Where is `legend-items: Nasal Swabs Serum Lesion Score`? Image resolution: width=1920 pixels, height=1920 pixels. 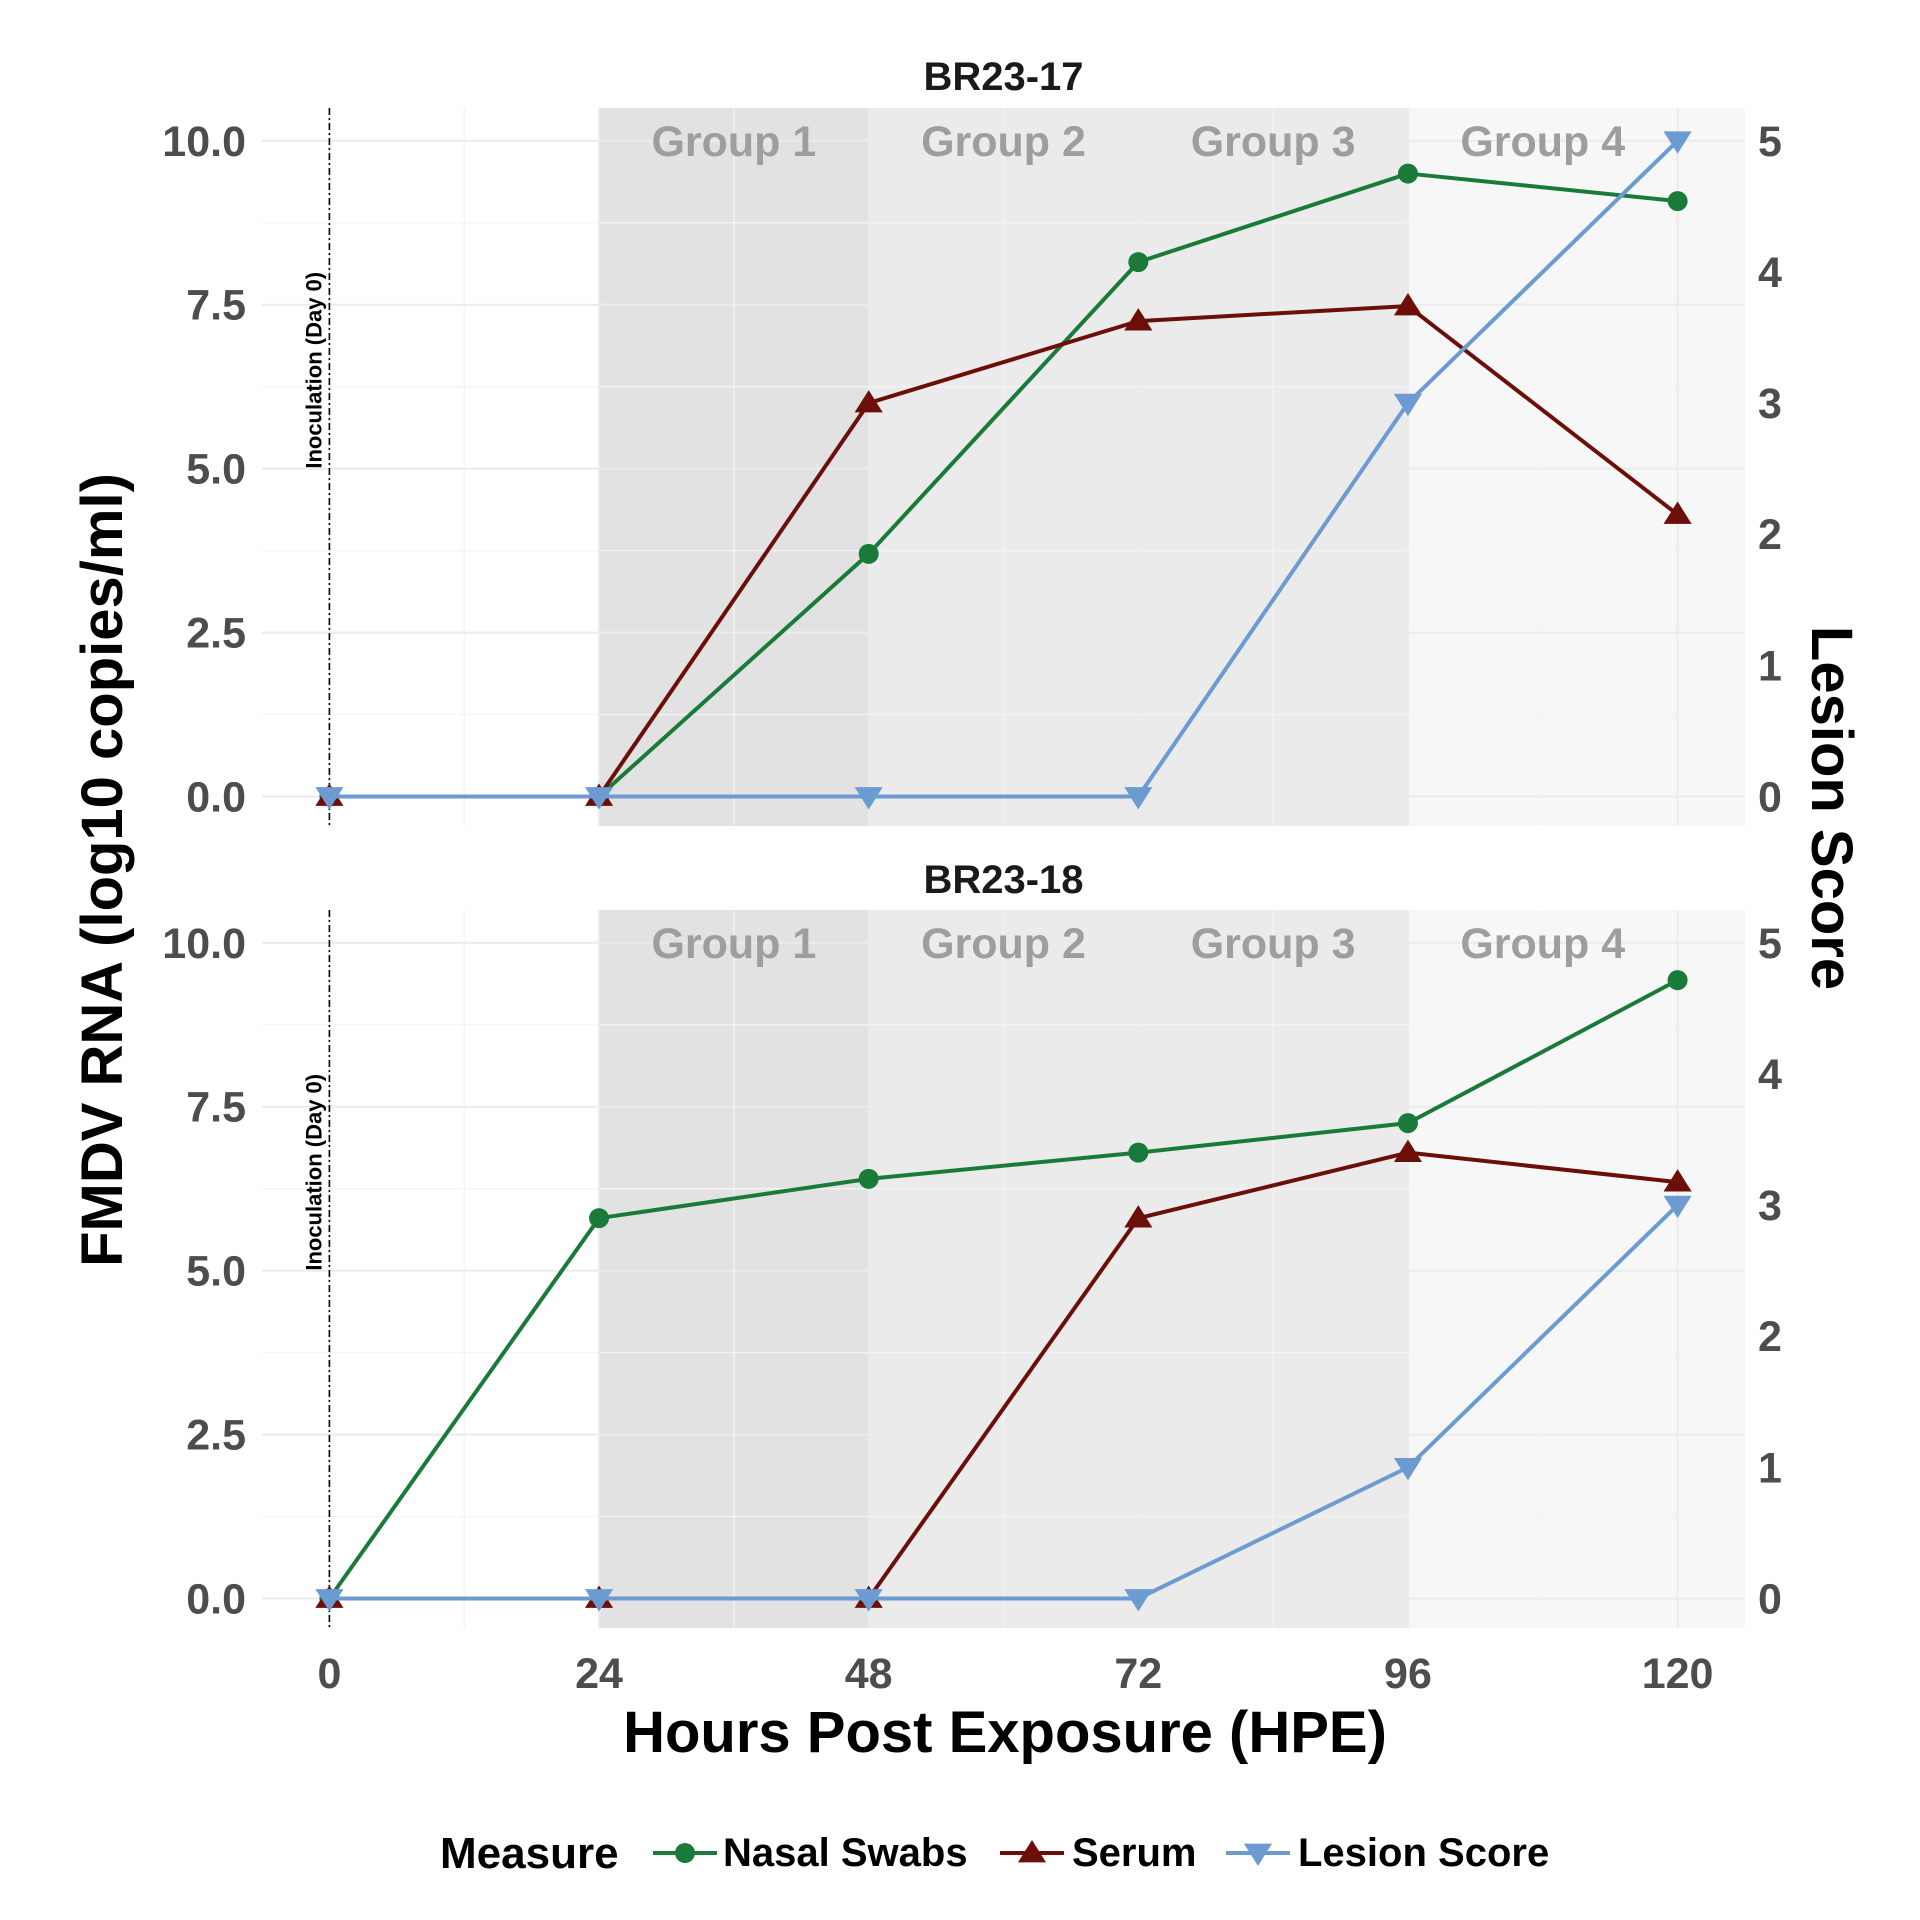 legend-items: Nasal Swabs Serum Lesion Score is located at coordinates (1101, 1853).